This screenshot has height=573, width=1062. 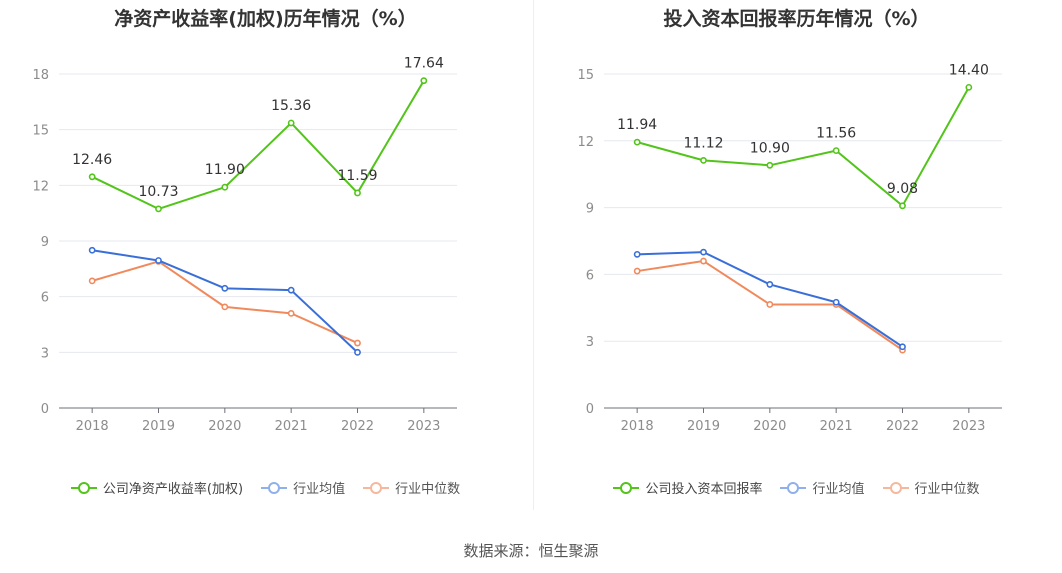 I want to click on data-label: 17.64, so click(x=424, y=64).